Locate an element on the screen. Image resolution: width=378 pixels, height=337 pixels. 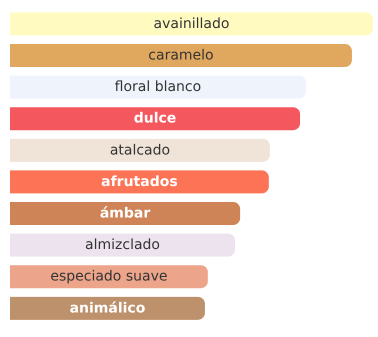
y-tick-label: atalcado is located at coordinates (140, 150).